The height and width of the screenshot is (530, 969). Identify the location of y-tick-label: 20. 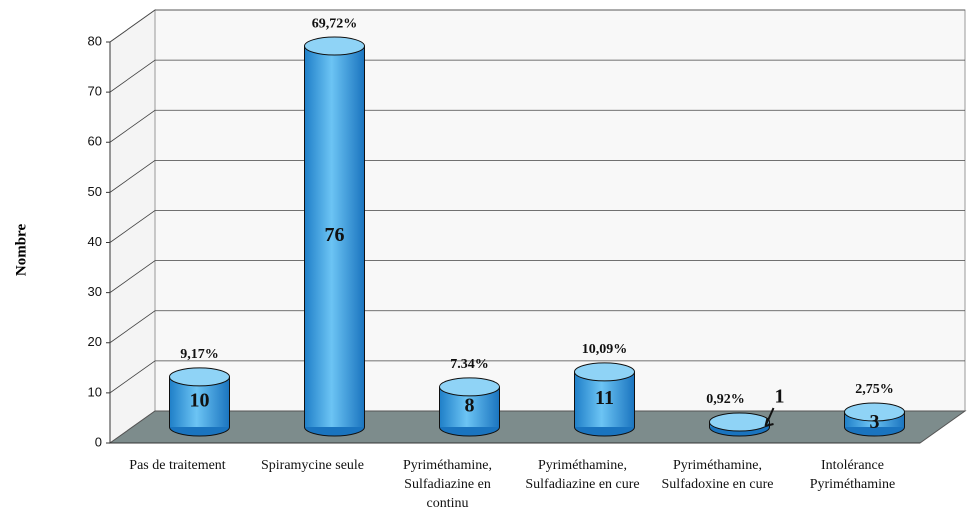
(95, 341).